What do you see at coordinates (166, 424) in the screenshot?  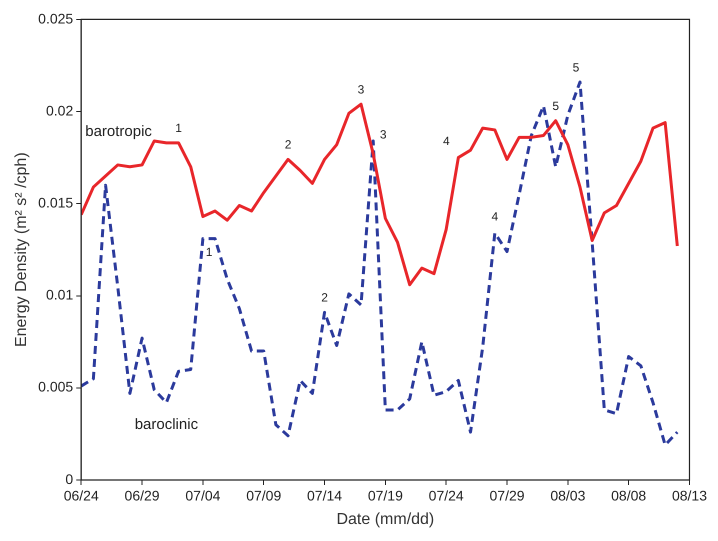 I see `series-label: baroclinic` at bounding box center [166, 424].